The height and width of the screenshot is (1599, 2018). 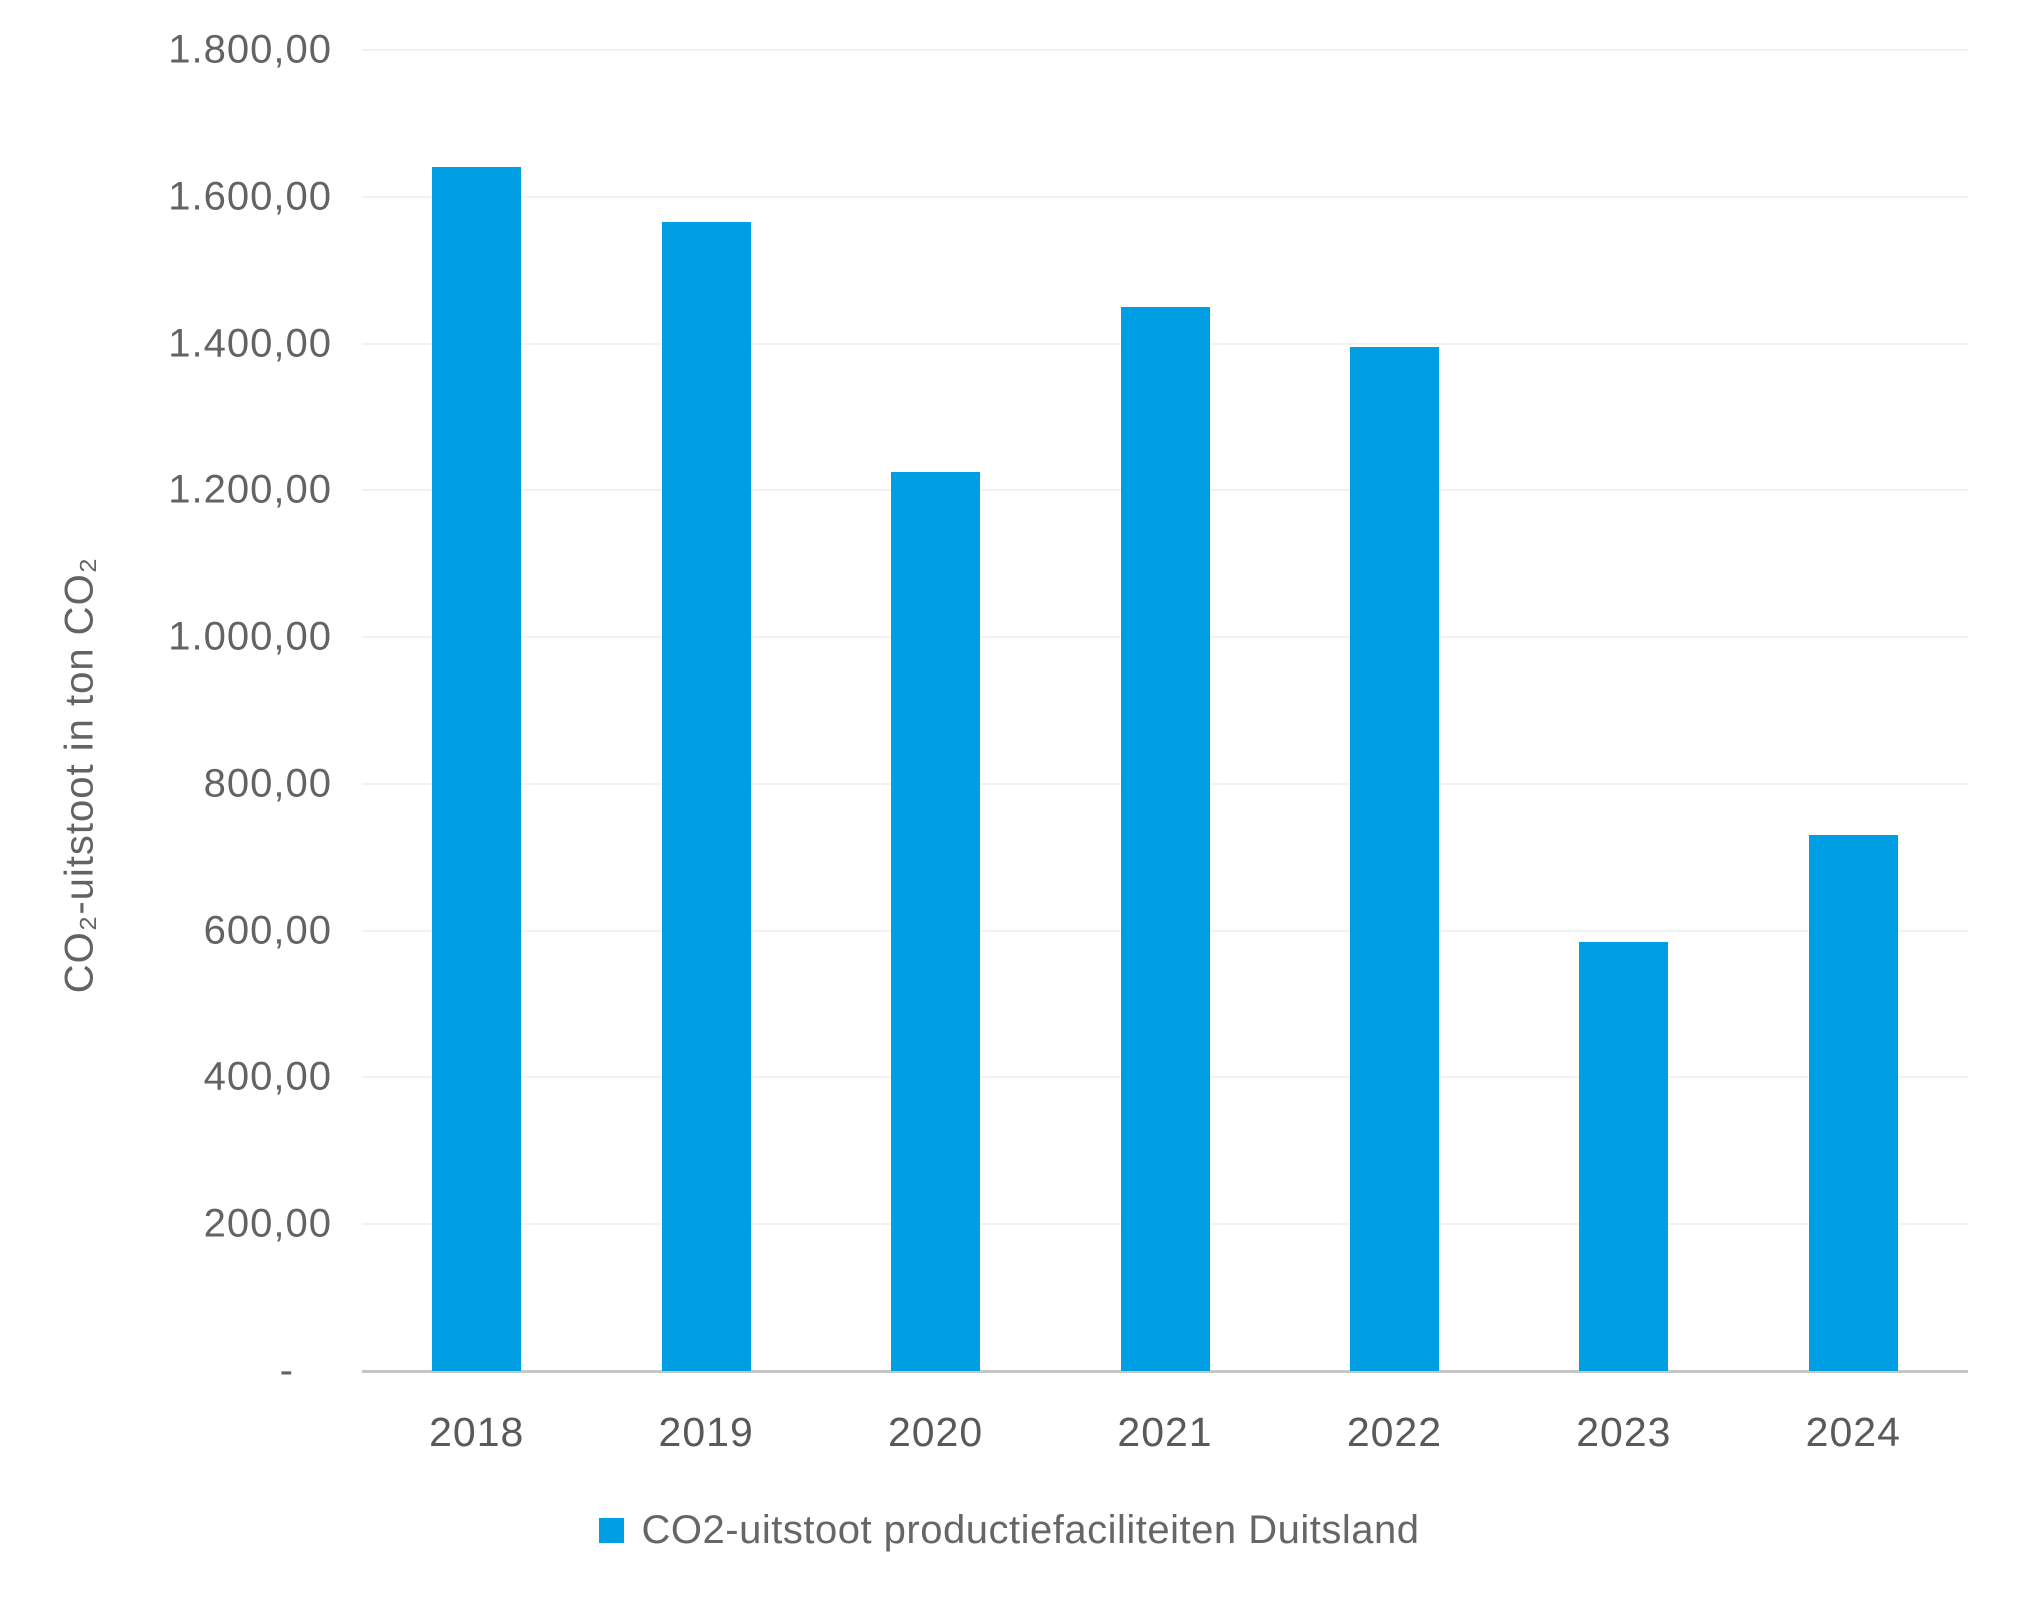 What do you see at coordinates (1853, 1103) in the screenshot?
I see `bar-2024` at bounding box center [1853, 1103].